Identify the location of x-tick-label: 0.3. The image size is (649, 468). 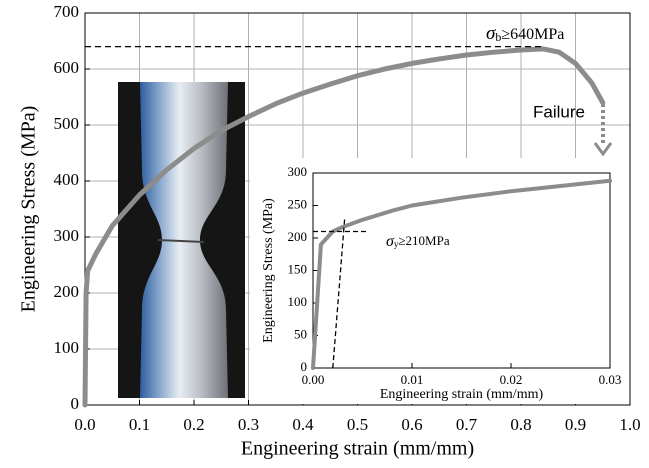
(248, 424).